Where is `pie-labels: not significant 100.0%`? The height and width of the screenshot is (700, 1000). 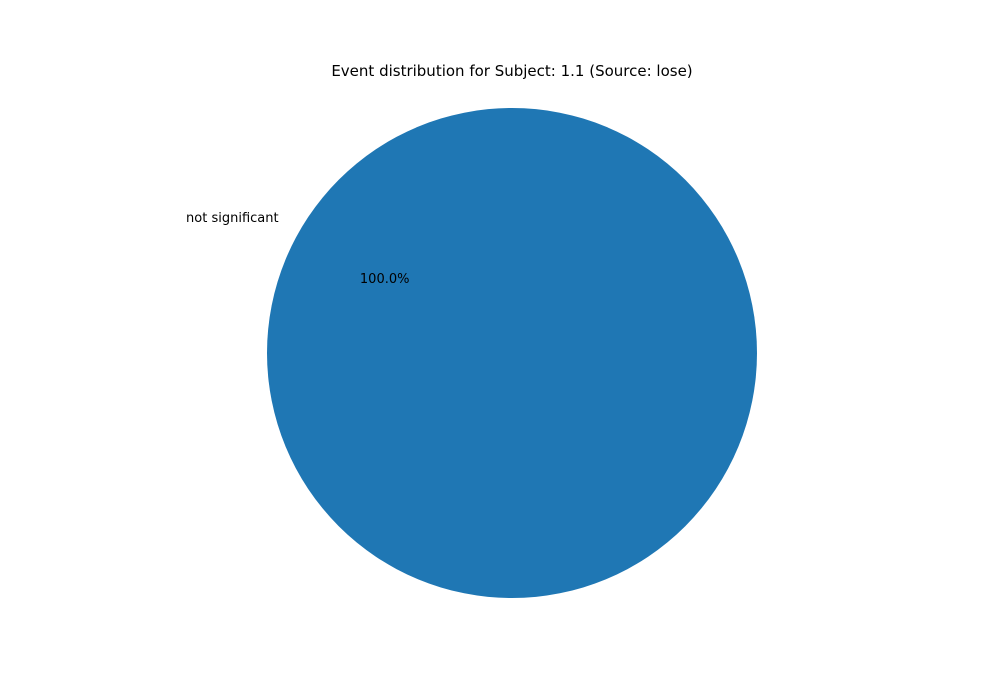 pie-labels: not significant 100.0% is located at coordinates (297, 249).